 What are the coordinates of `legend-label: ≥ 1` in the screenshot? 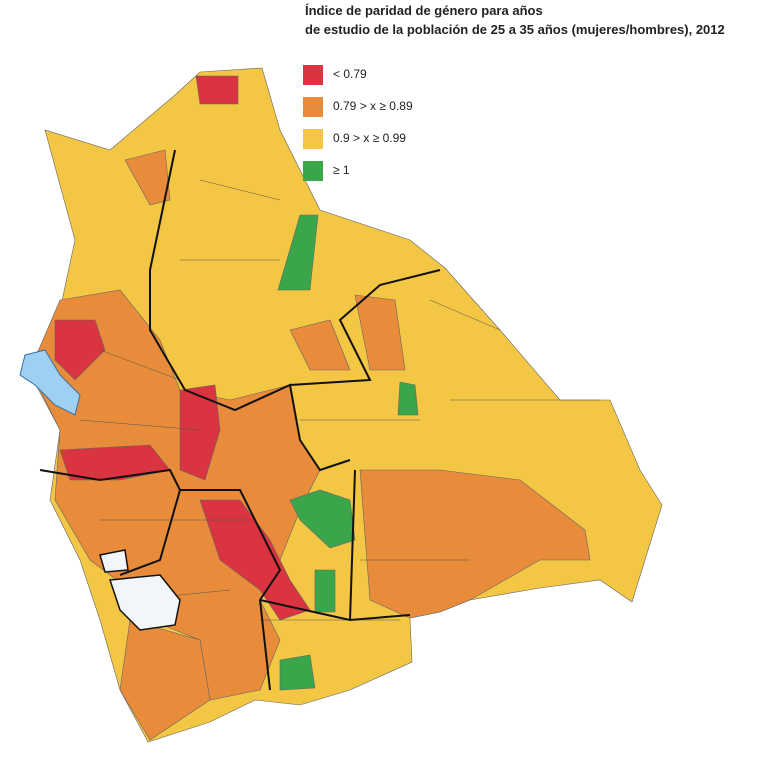 It's located at (341, 170).